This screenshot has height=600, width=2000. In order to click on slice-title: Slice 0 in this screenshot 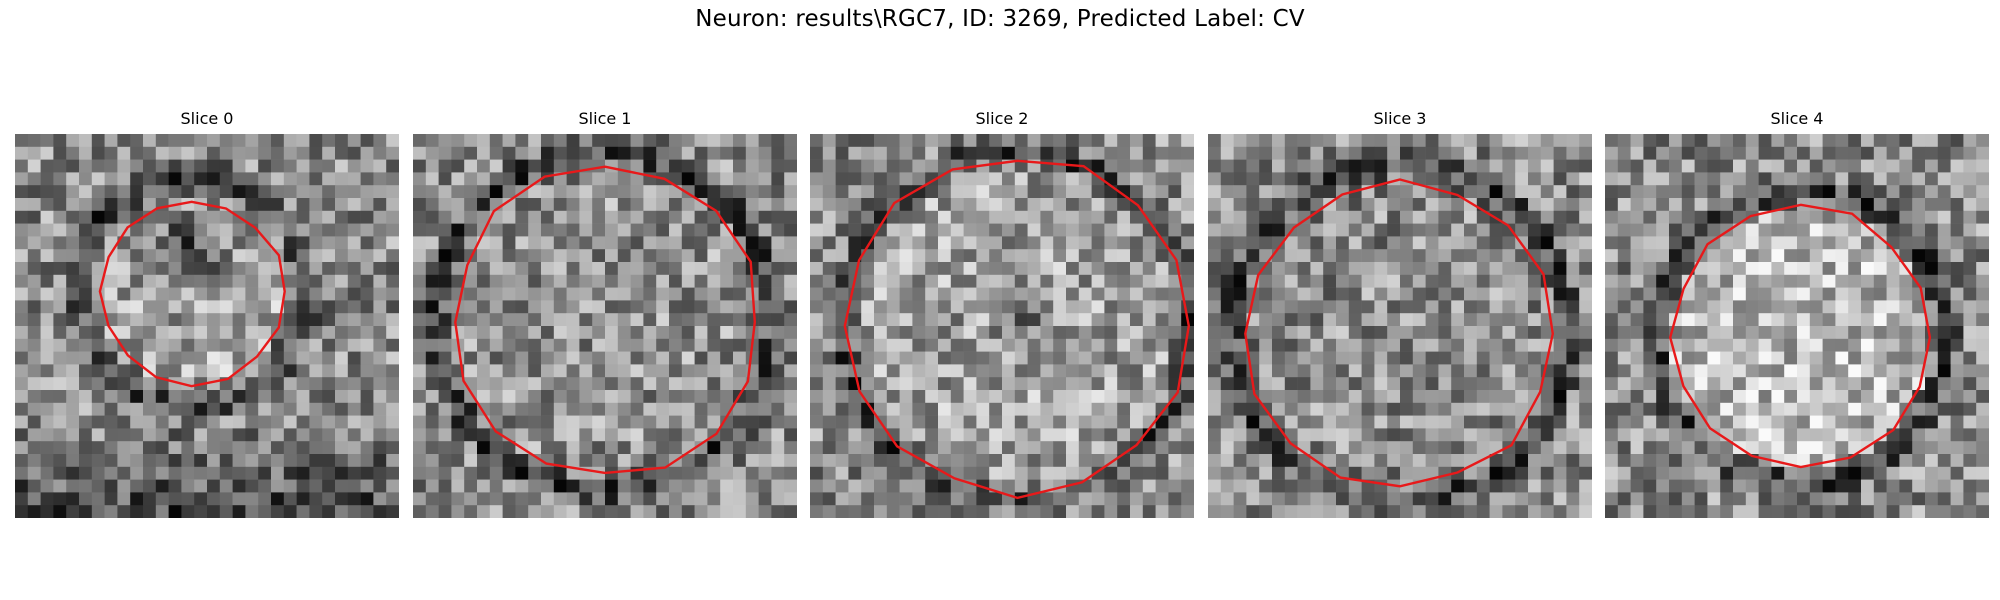, I will do `click(207, 118)`.